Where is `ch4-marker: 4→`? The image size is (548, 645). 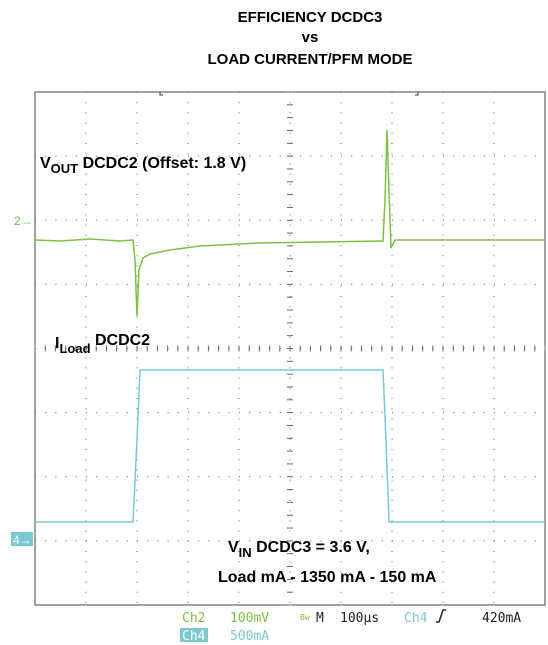
ch4-marker: 4→ is located at coordinates (22, 540).